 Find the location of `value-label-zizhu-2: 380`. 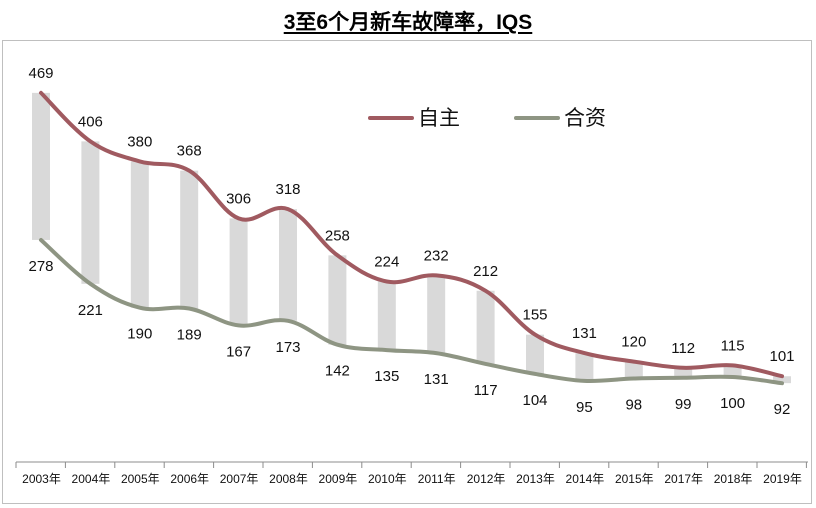

value-label-zizhu-2: 380 is located at coordinates (139, 141).